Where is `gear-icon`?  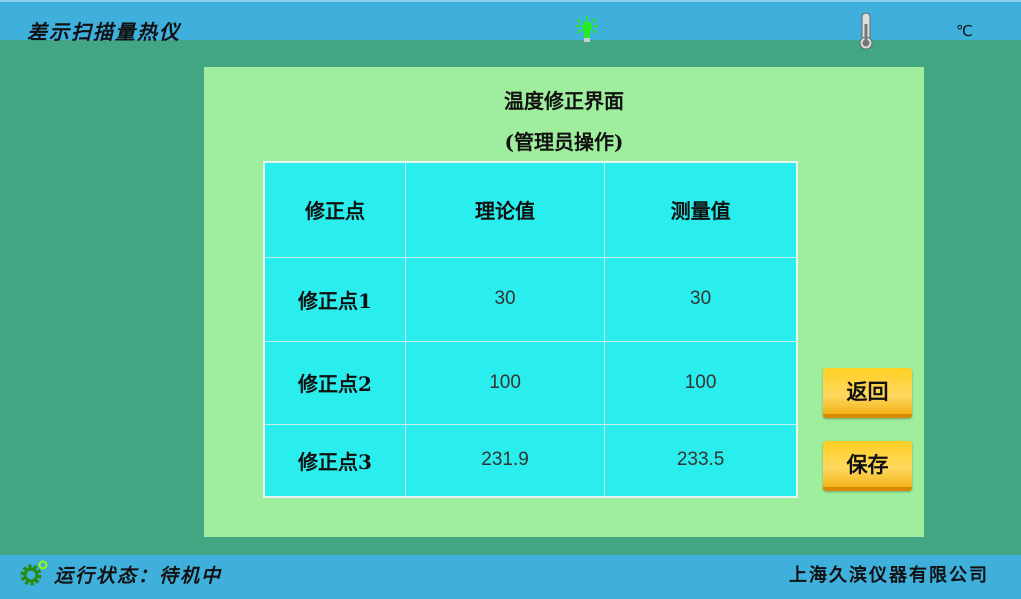 gear-icon is located at coordinates (34, 573).